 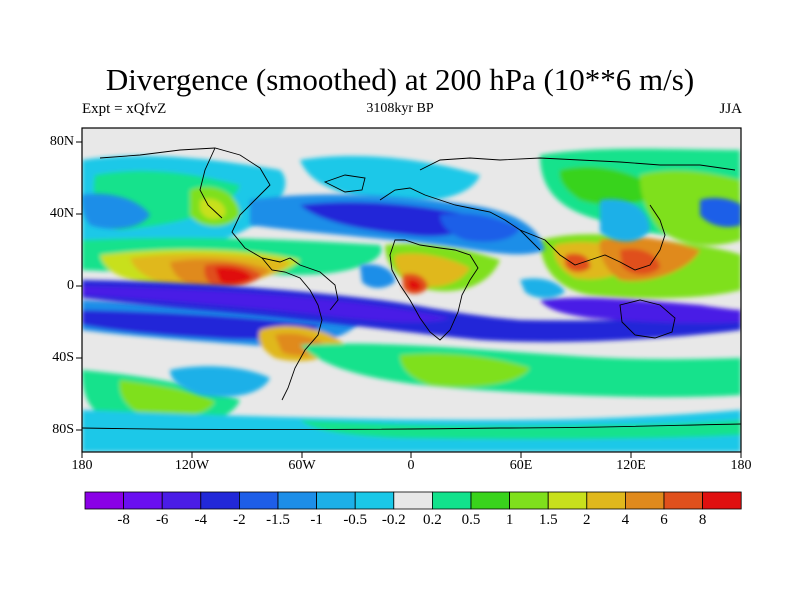 I want to click on colorbar-label: 8, so click(x=702, y=520).